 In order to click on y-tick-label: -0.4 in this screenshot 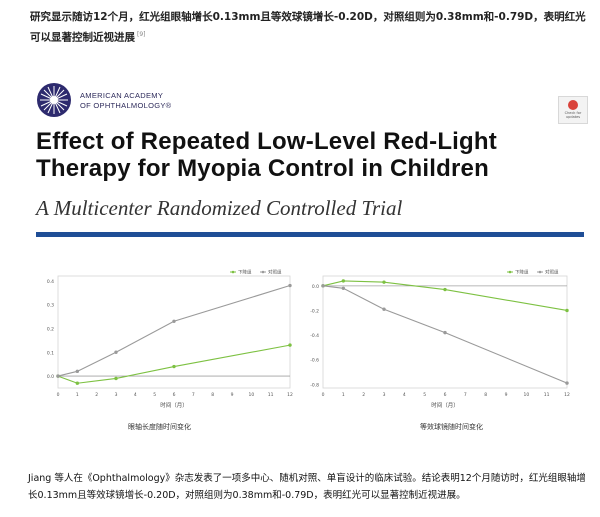, I will do `click(314, 336)`.